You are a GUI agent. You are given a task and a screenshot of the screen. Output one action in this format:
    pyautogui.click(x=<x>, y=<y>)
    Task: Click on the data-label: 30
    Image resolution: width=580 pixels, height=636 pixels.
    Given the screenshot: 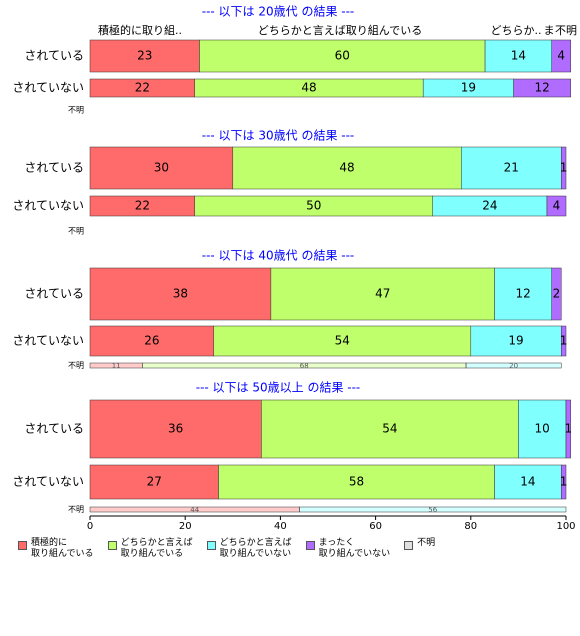 What is the action you would take?
    pyautogui.click(x=161, y=168)
    